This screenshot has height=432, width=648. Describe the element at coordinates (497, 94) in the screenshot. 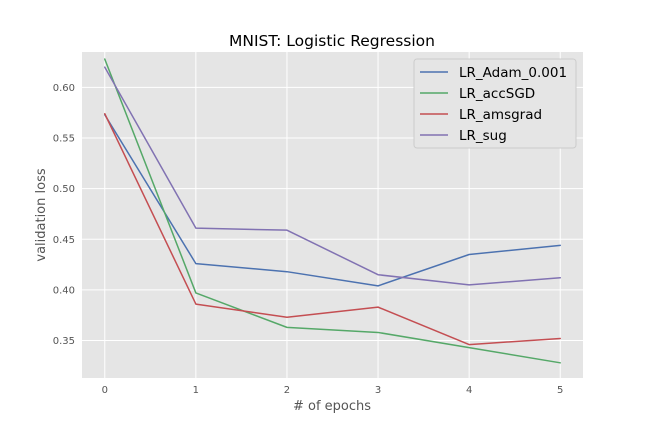

I see `legend-label: LR_accSGD` at that location.